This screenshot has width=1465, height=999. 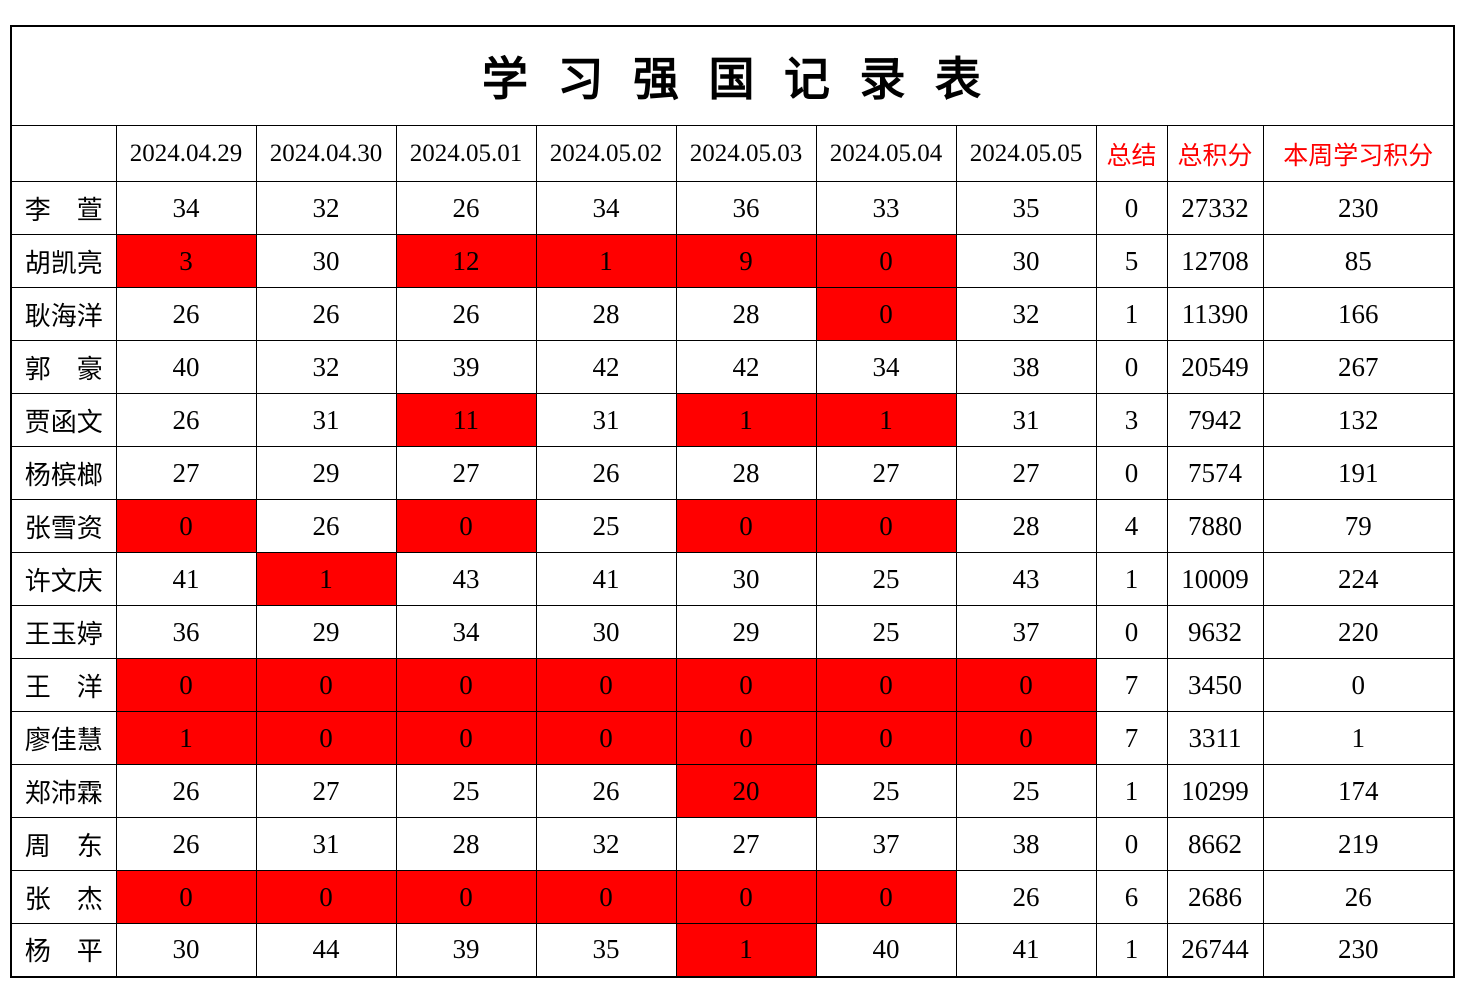 What do you see at coordinates (63, 791) in the screenshot?
I see `name-cell: 郑沛霖` at bounding box center [63, 791].